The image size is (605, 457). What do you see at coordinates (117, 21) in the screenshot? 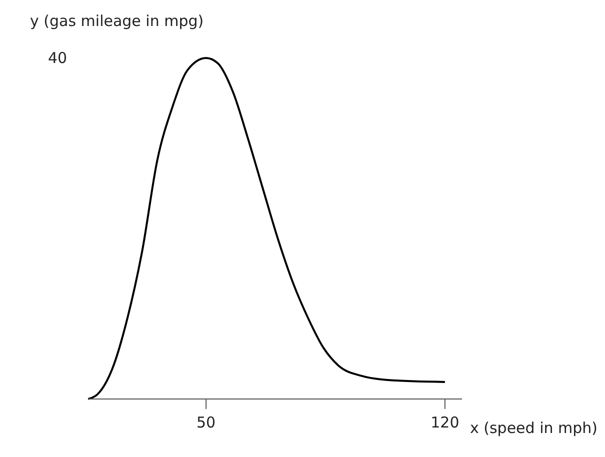
I see `y-axis-title: y (gas mileage in mpg)` at bounding box center [117, 21].